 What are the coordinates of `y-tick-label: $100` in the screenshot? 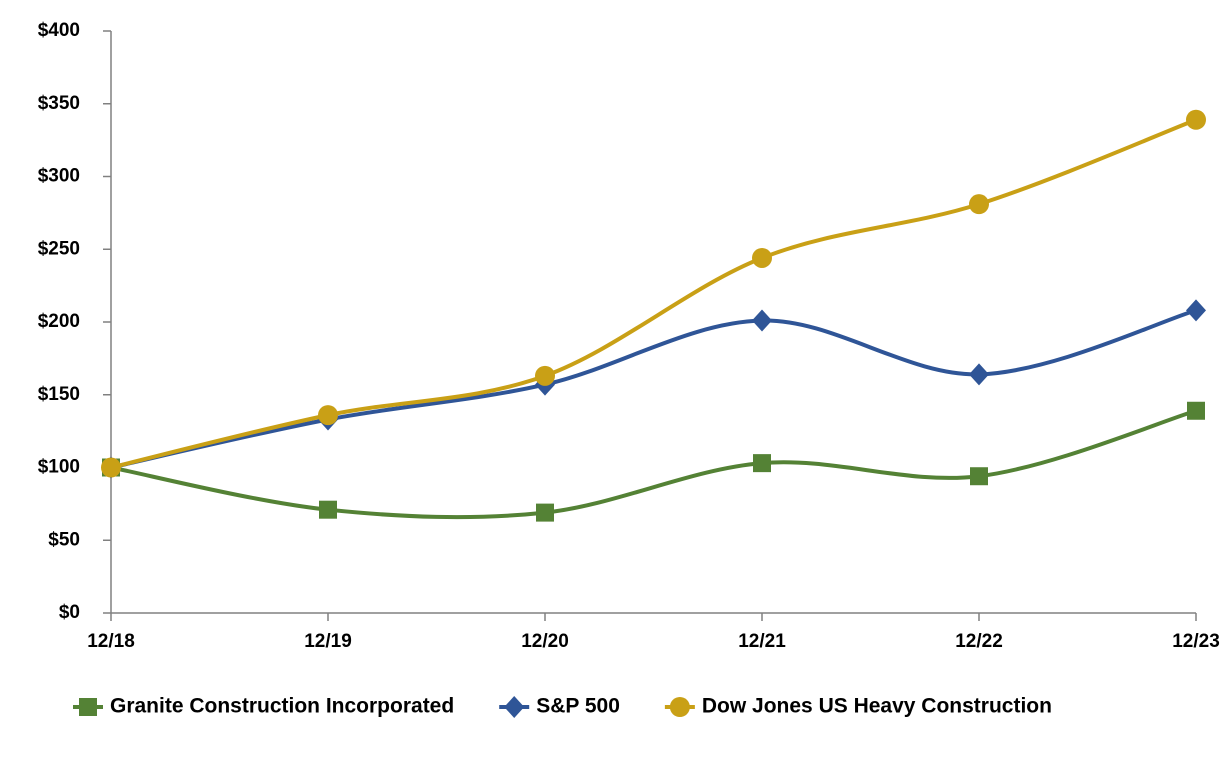 It's located at (59, 467).